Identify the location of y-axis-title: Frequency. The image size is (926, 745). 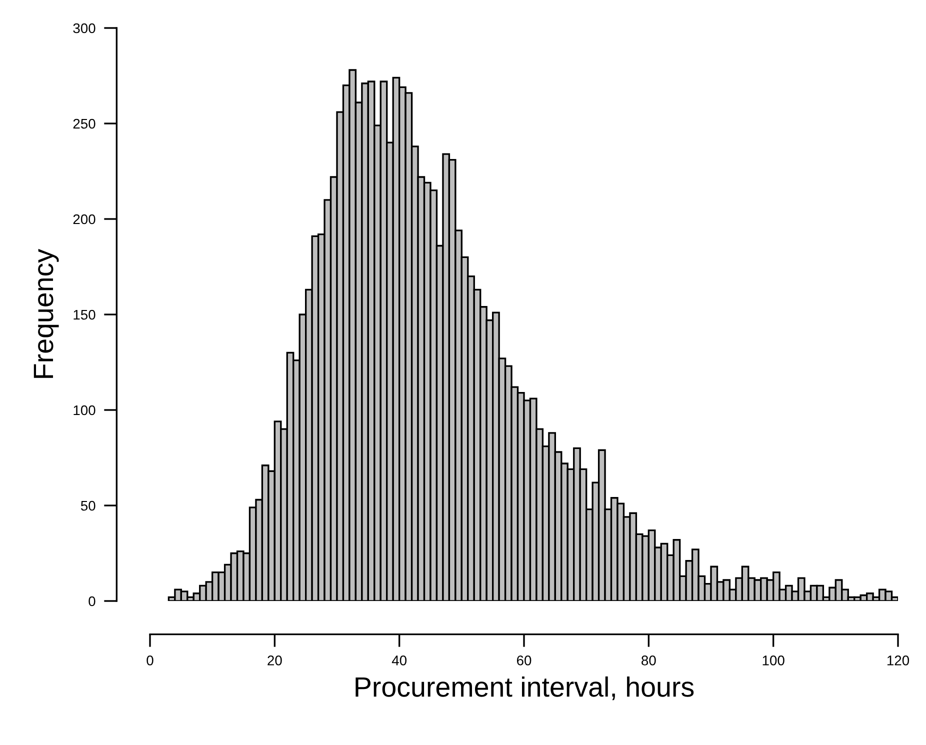
(46, 313).